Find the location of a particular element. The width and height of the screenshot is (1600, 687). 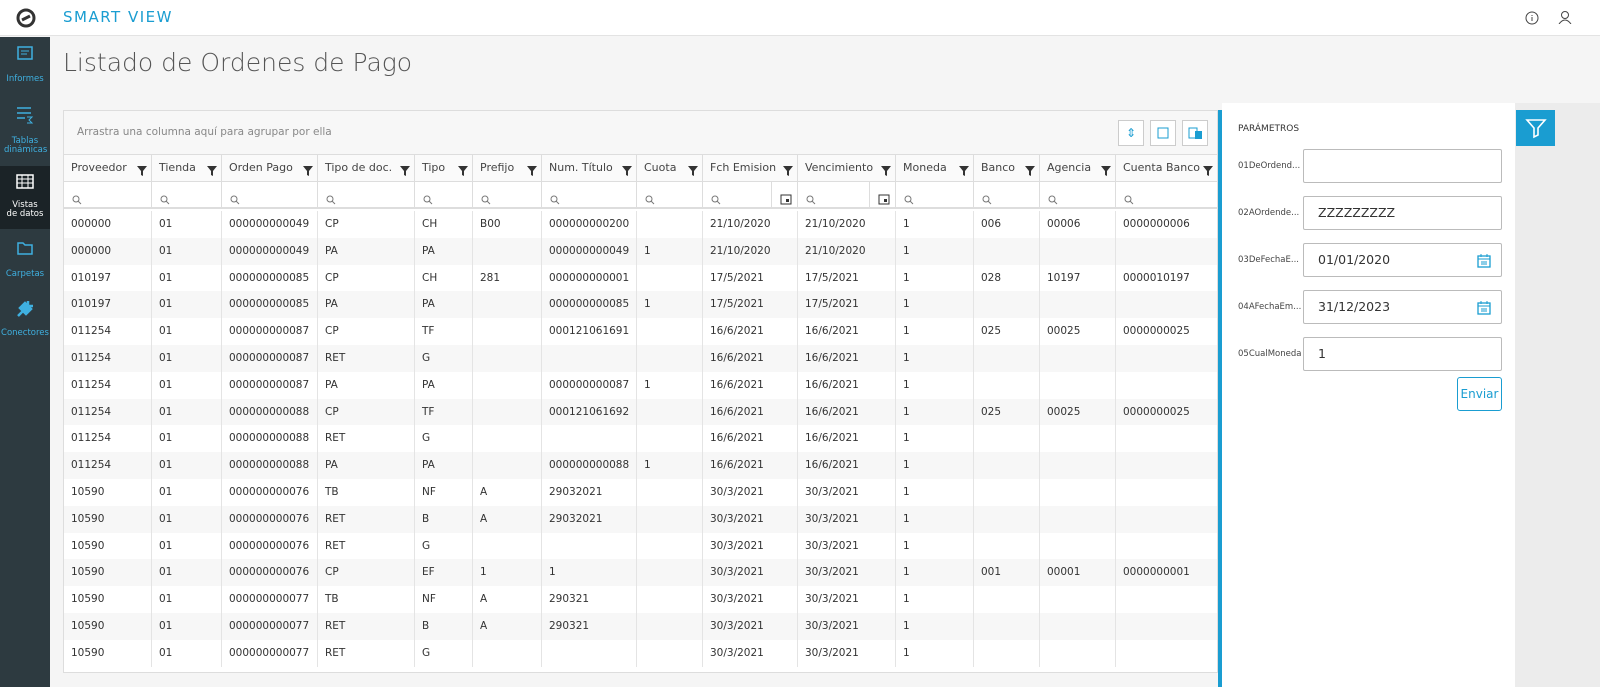

sidebar-item: Carpetas is located at coordinates (25, 274).